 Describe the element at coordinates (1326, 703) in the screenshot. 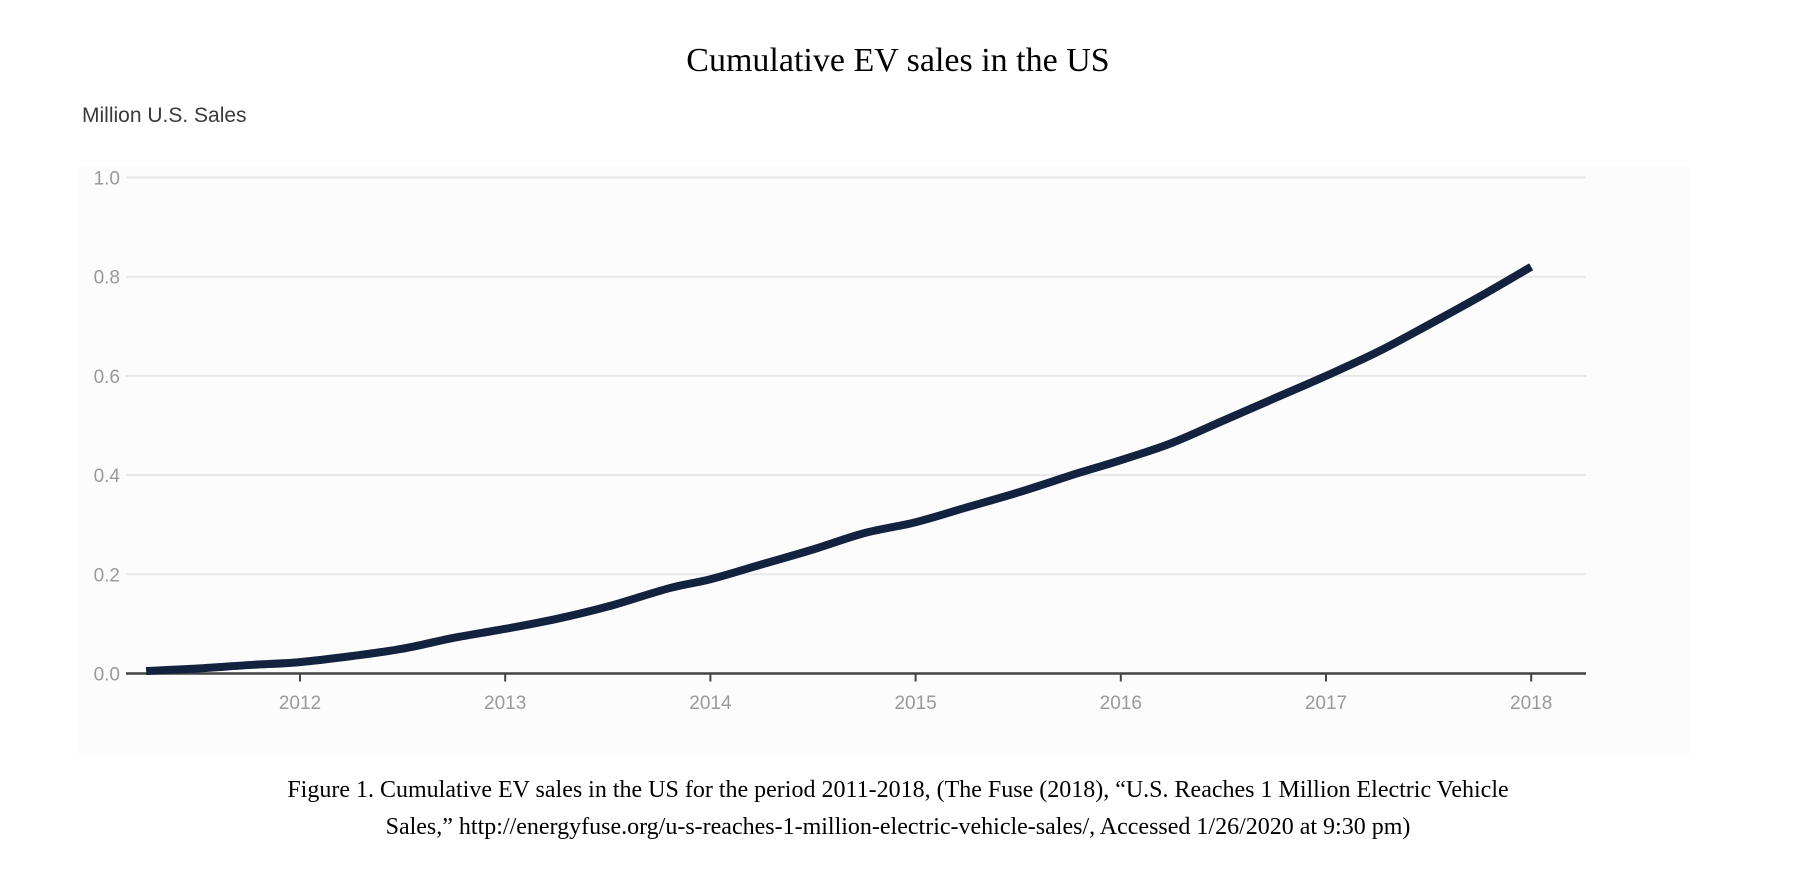

I see `x-tick-label: 2017` at that location.